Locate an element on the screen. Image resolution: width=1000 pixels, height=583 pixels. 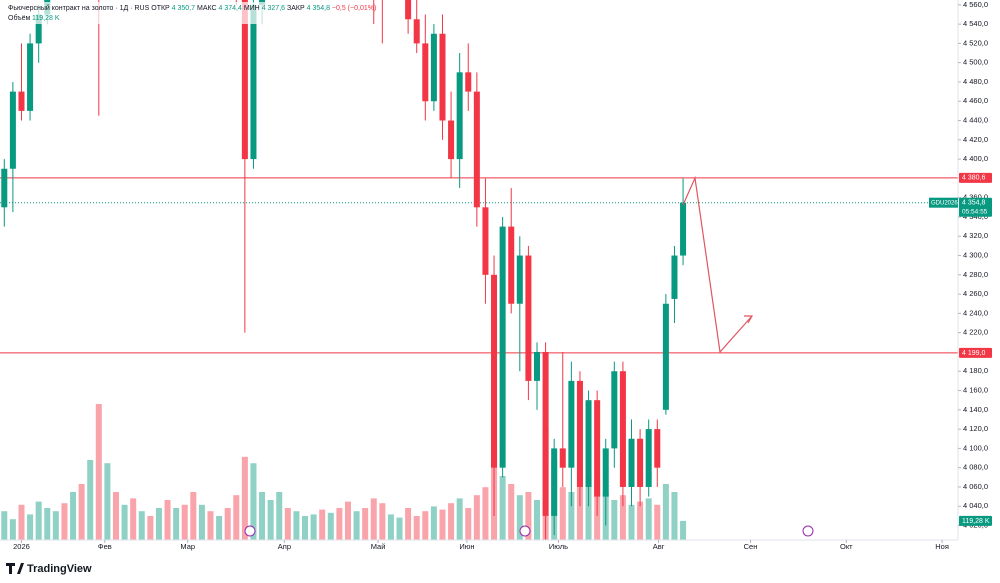
y-tick-label: 4 520,0 is located at coordinates (975, 42).